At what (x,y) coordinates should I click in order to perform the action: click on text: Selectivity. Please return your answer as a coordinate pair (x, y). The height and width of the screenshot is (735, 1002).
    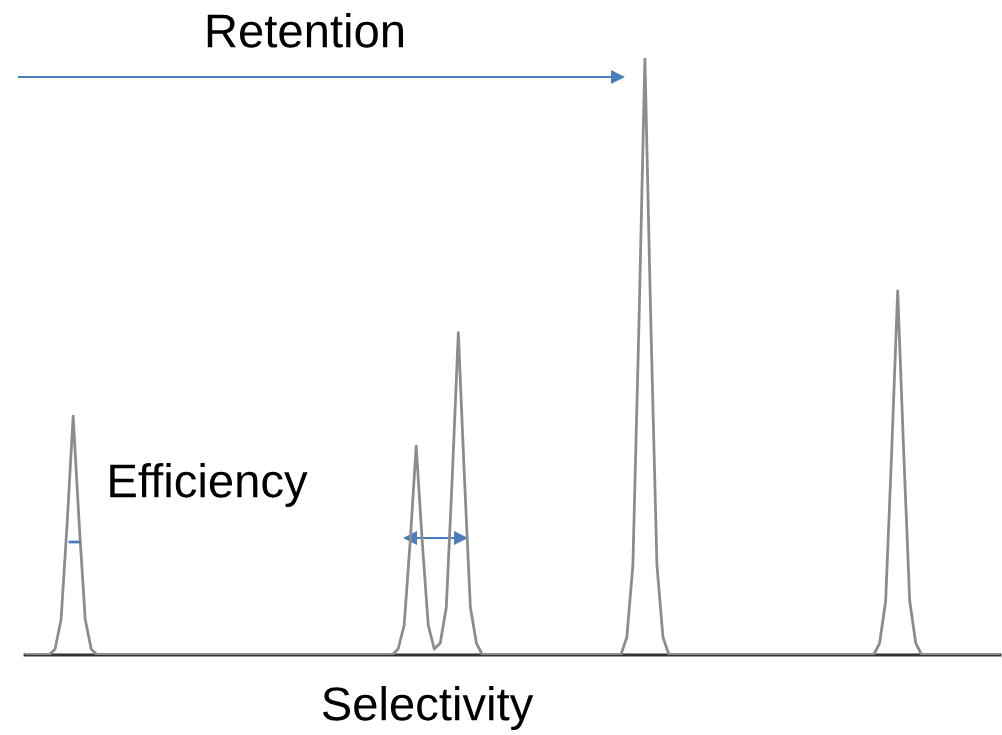
    Looking at the image, I should click on (428, 708).